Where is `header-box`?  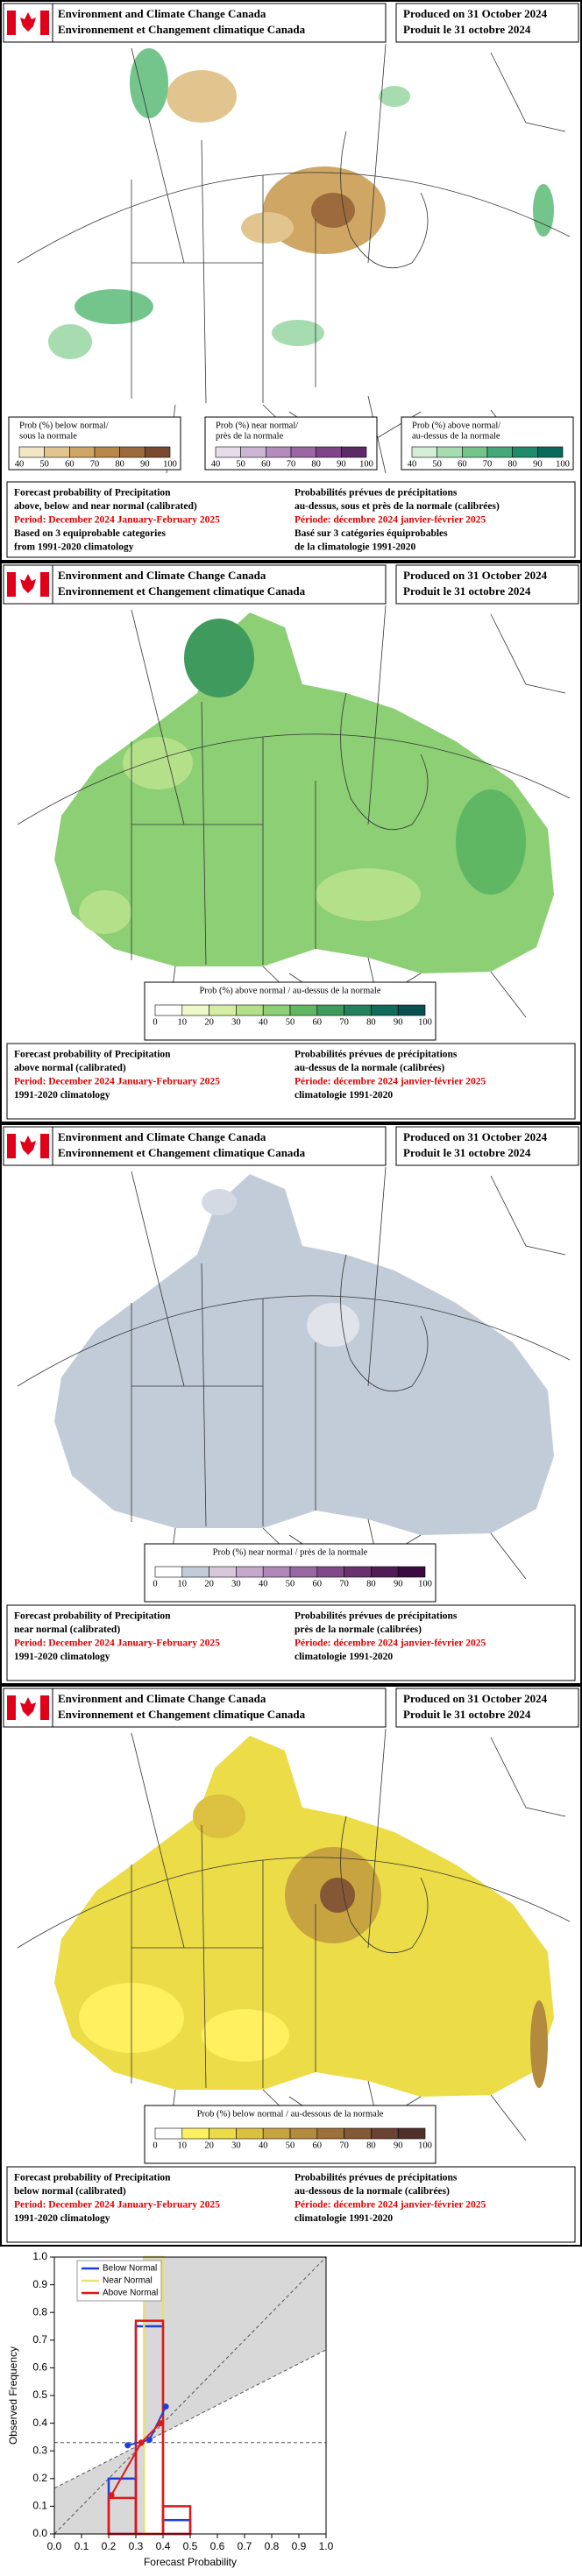 header-box is located at coordinates (219, 1708).